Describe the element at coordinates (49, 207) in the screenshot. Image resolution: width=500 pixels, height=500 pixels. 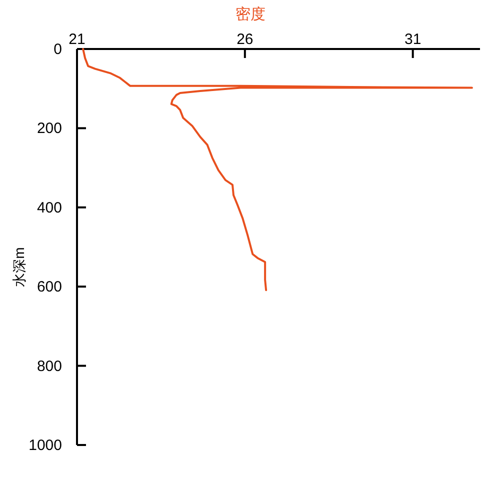
I see `y-tick: 400` at that location.